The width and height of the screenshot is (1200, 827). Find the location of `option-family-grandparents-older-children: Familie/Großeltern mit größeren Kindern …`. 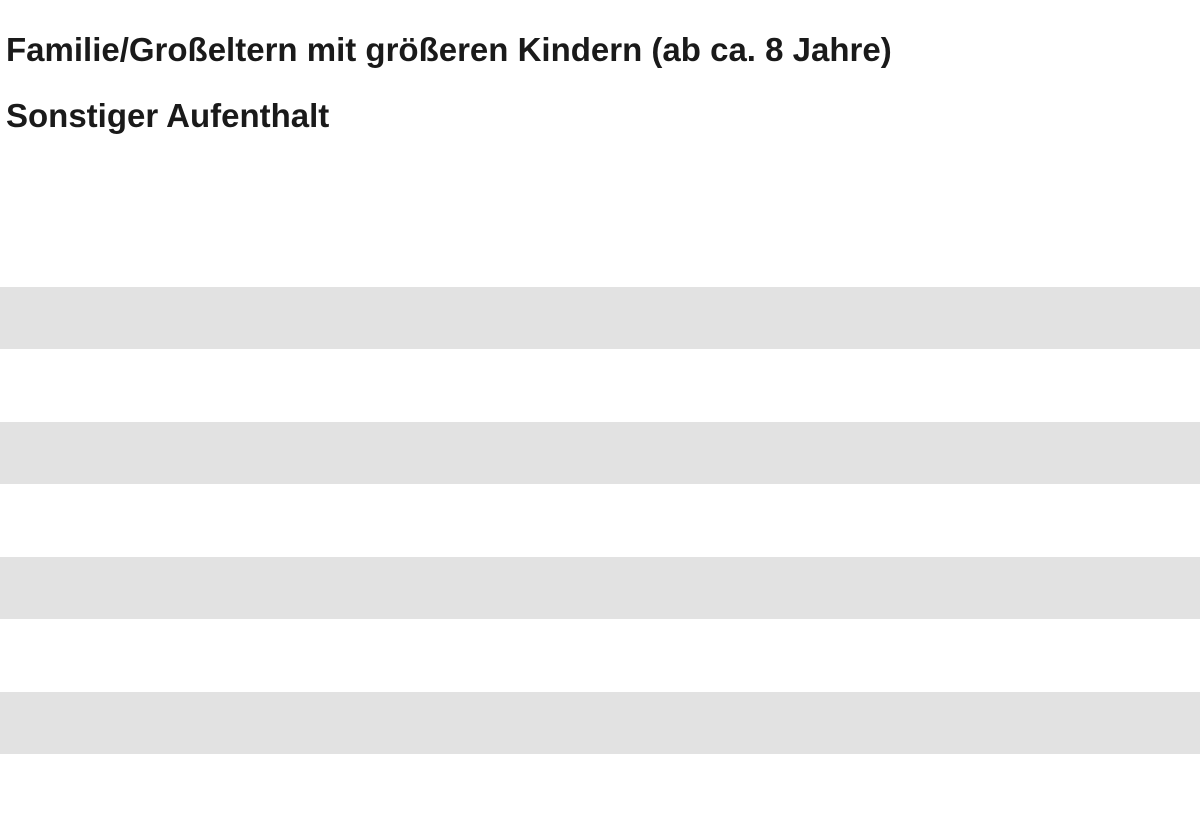

option-family-grandparents-older-children: Familie/Großeltern mit größeren Kindern … is located at coordinates (449, 49).